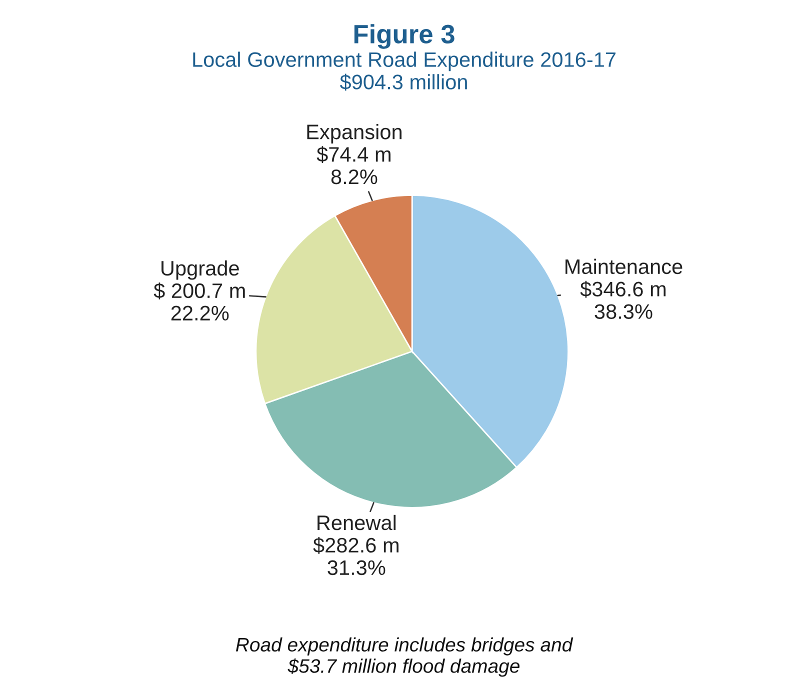 This screenshot has width=808, height=689. Describe the element at coordinates (404, 71) in the screenshot. I see `chart-subtitle: Local Government Road Expenditure 2016-17 $904.3 million` at that location.